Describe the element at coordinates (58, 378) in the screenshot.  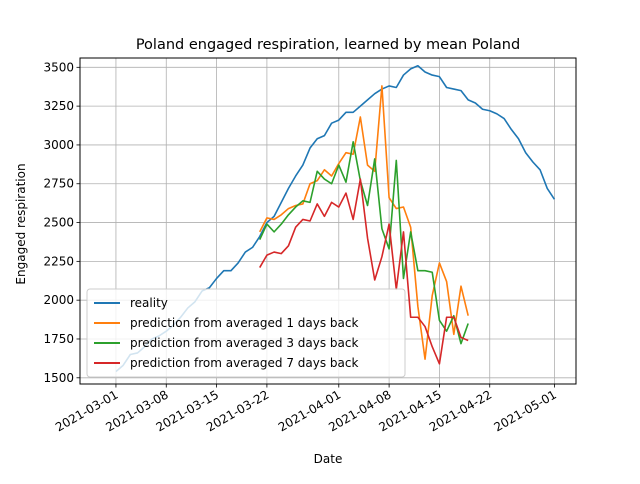
I see `y-tick-label: 1500` at that location.